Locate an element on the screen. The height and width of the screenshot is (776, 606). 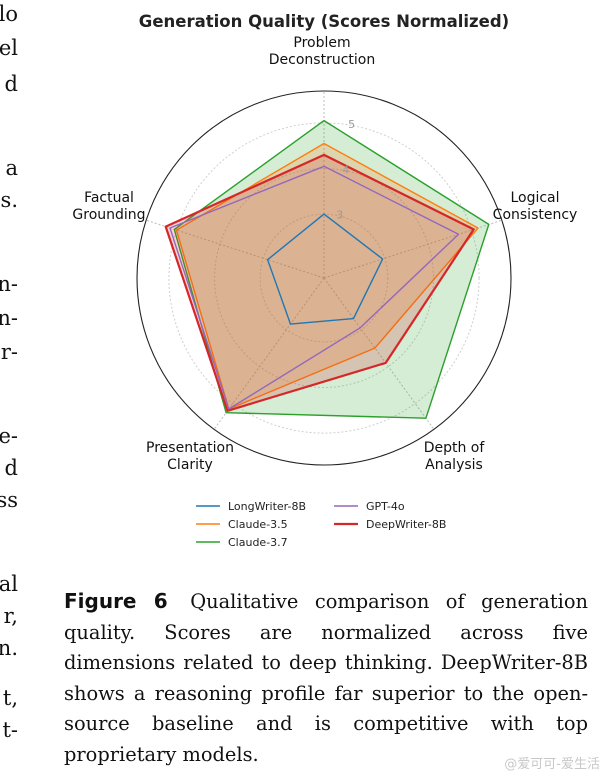
grid-circle is located at coordinates (324, 278).